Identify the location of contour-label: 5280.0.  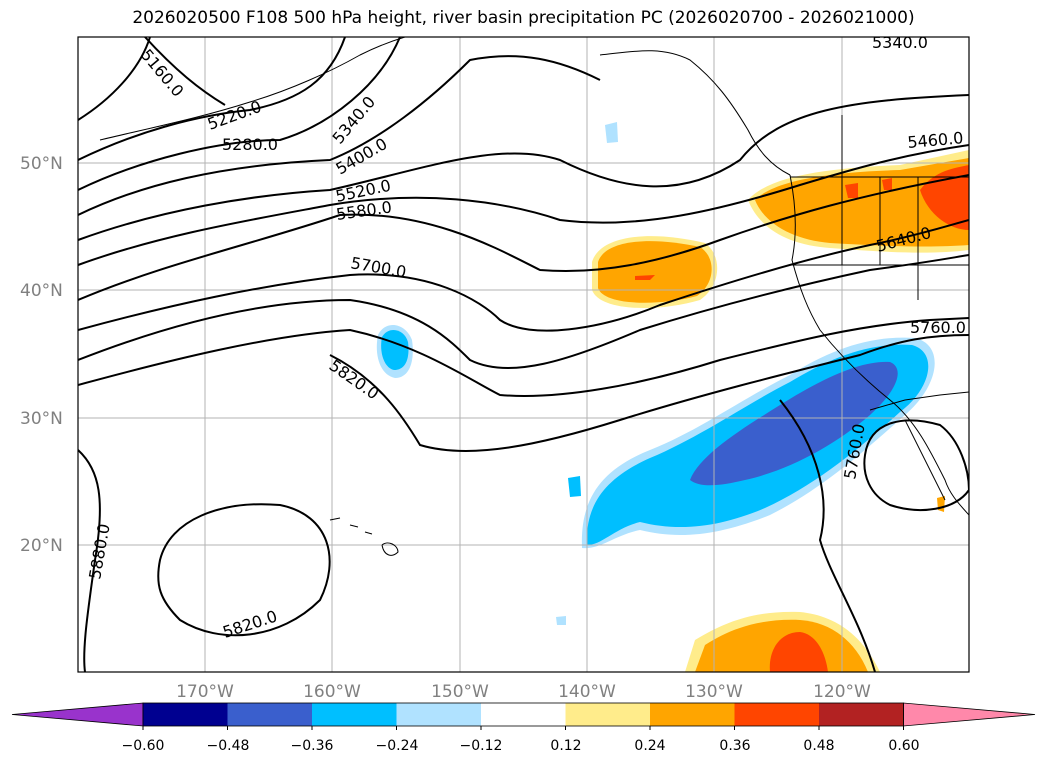
(250, 144).